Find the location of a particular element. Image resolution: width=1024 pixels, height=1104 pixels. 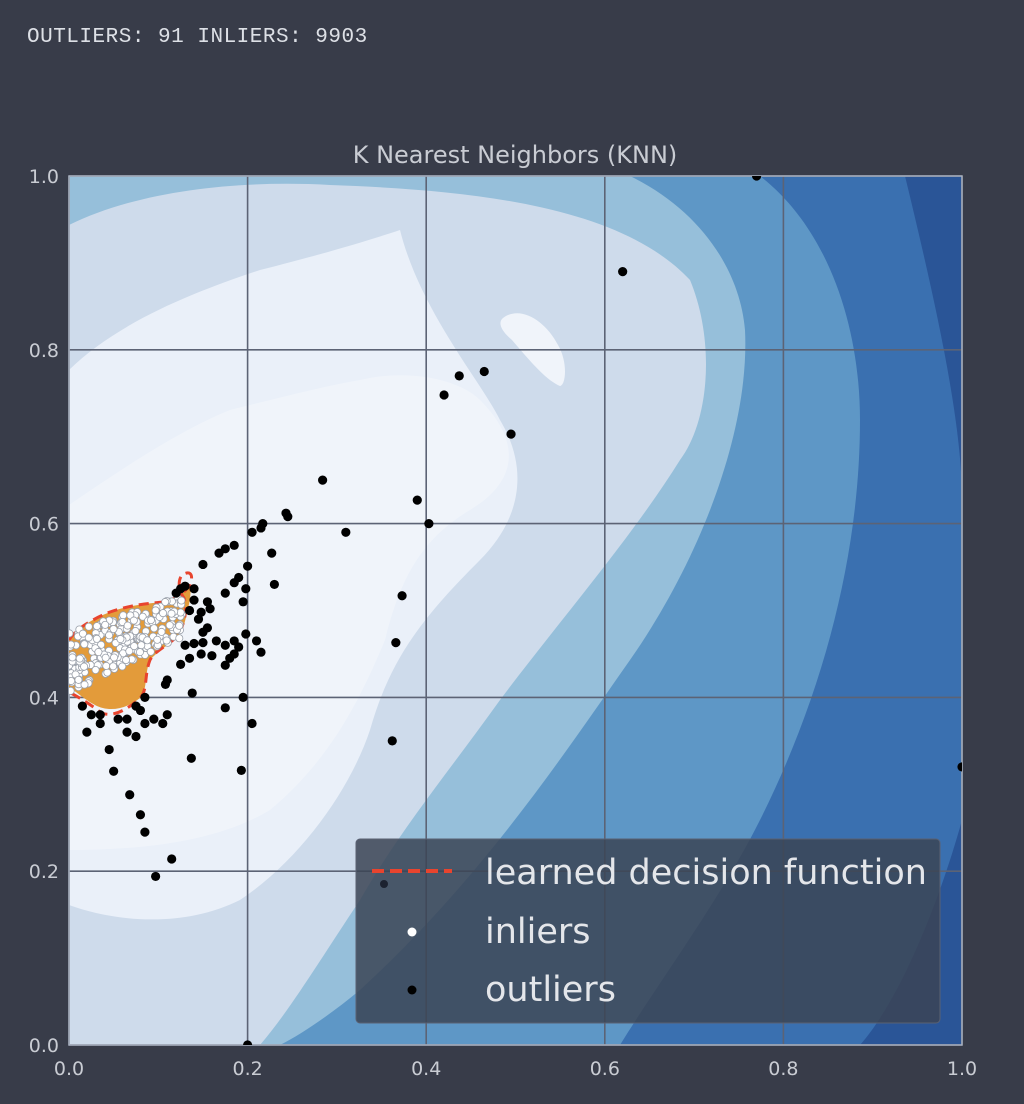

outliers-count: 91 is located at coordinates (171, 37).